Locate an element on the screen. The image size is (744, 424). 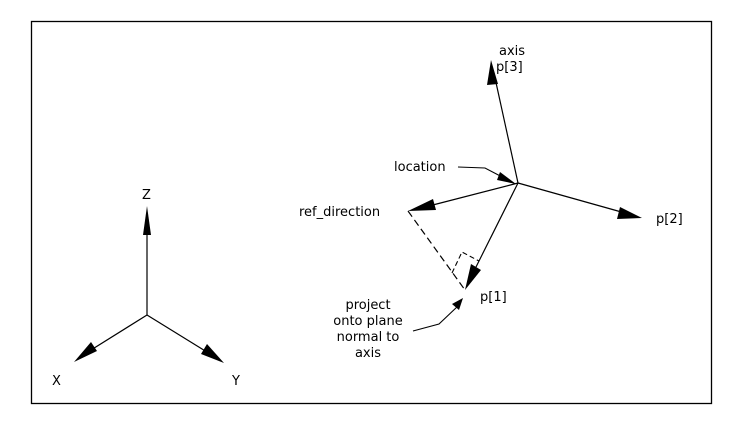
note-line: onto plane is located at coordinates (367, 321).